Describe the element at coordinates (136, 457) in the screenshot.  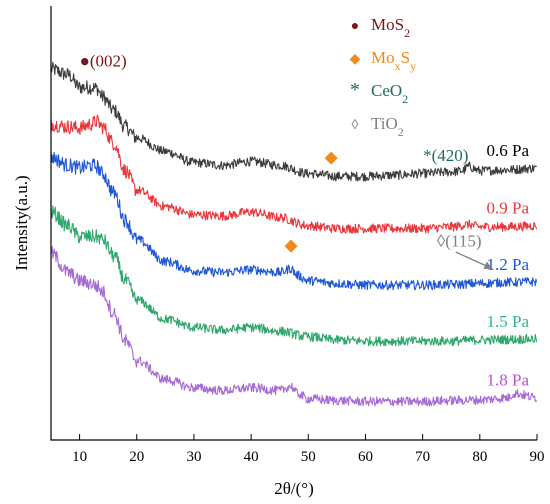
I see `x-tick-label-20: 20` at that location.